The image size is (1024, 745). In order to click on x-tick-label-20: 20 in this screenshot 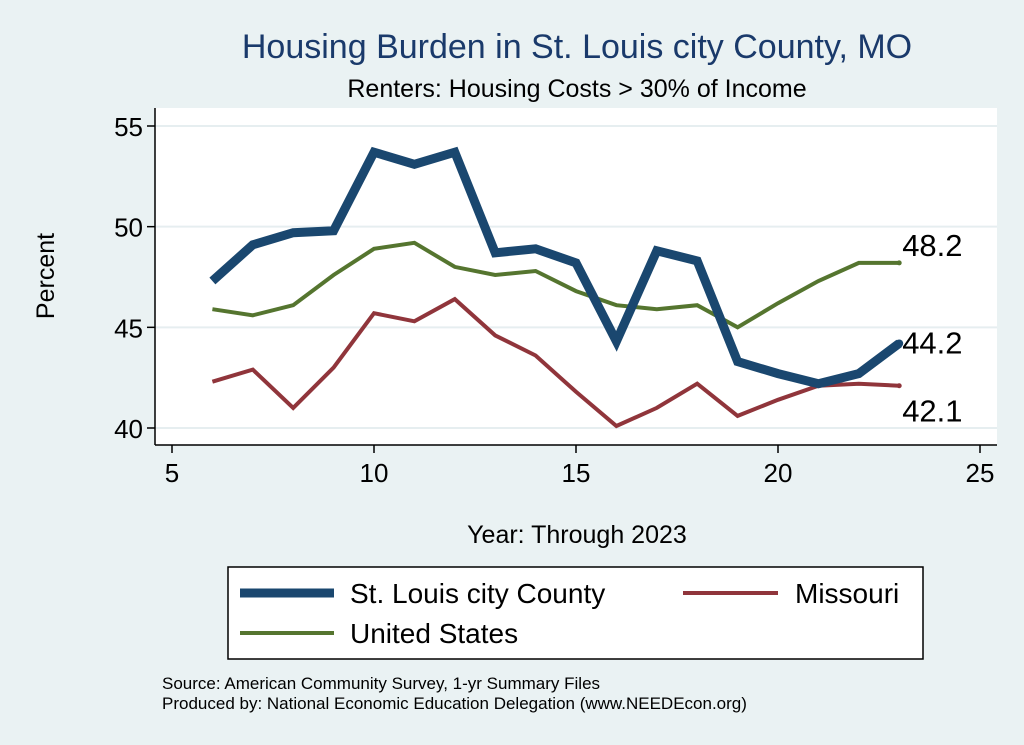, I will do `click(778, 473)`.